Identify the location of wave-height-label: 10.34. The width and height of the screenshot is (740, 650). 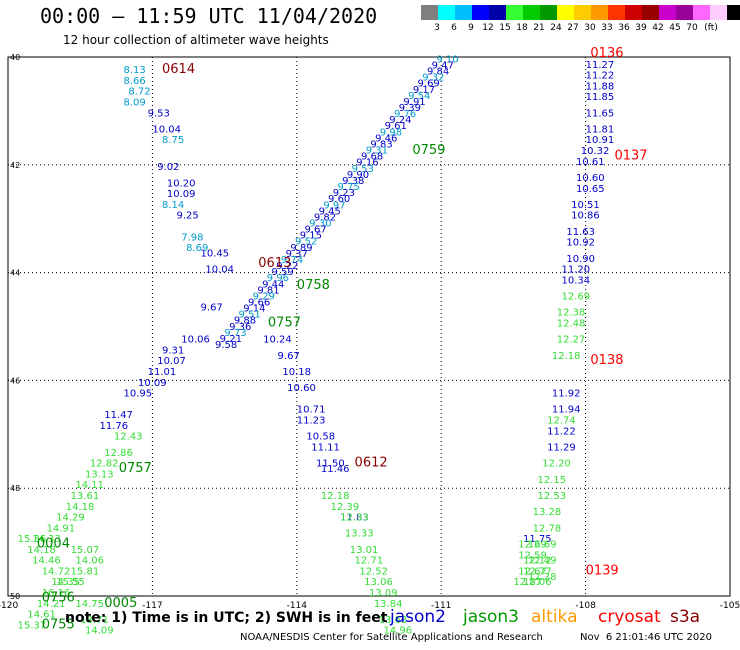
(576, 280).